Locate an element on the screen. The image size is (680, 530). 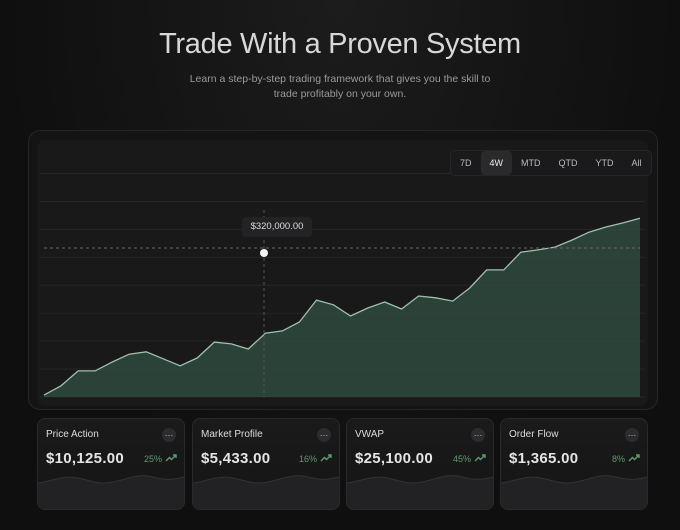
stat-card: Order Flow … $1,365.00 8% is located at coordinates (574, 464).